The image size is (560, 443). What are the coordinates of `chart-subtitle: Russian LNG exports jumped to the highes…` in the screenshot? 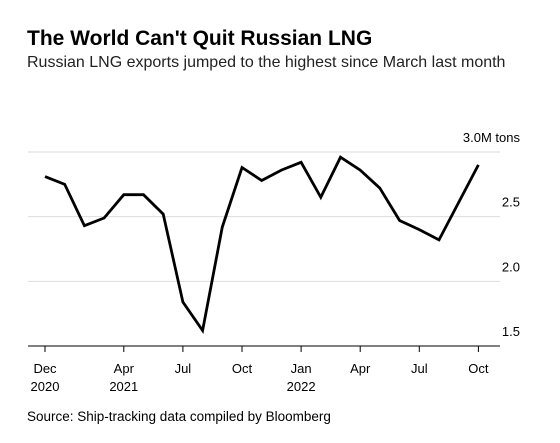 It's located at (266, 62).